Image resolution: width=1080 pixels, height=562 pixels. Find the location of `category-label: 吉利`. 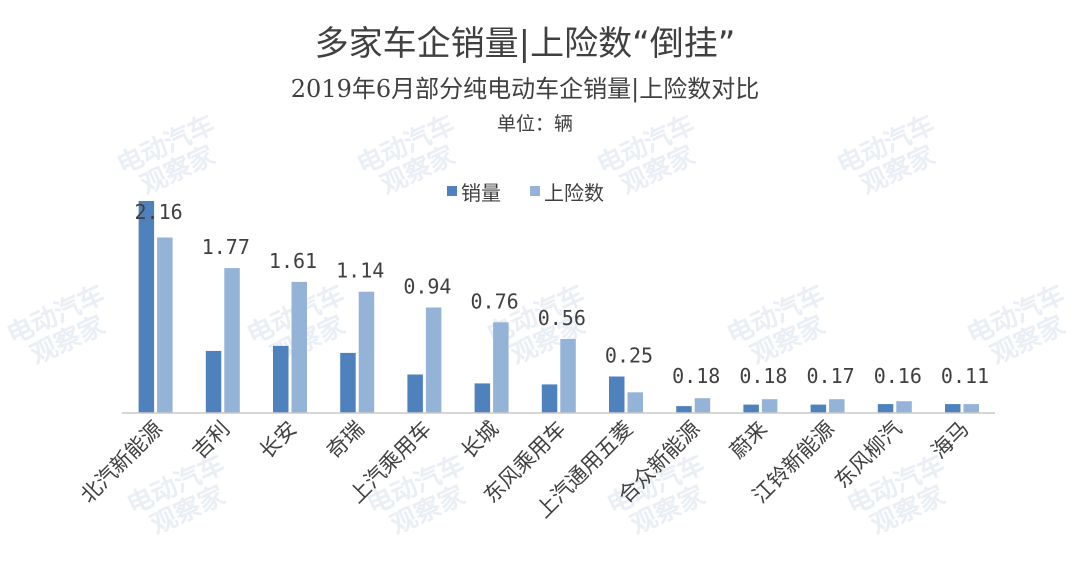

category-label: 吉利 is located at coordinates (211, 440).